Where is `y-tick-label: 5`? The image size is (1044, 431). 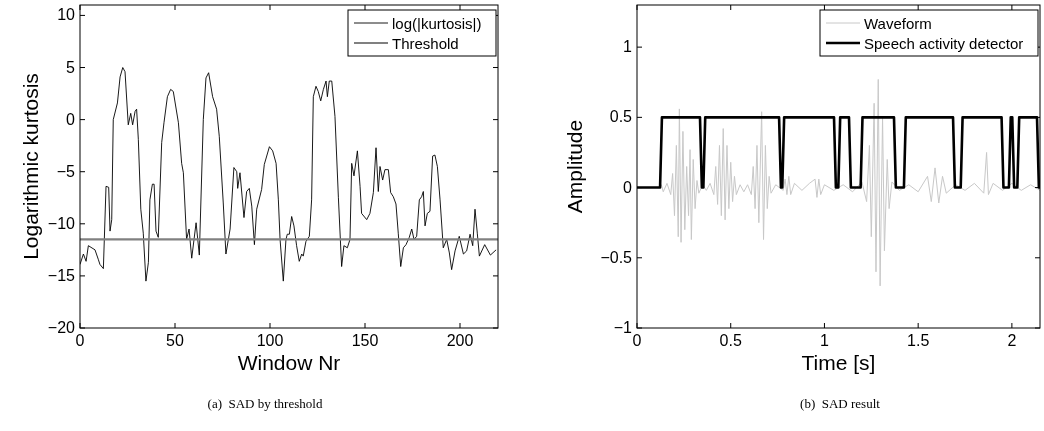
y-tick-label: 5 is located at coordinates (71, 67).